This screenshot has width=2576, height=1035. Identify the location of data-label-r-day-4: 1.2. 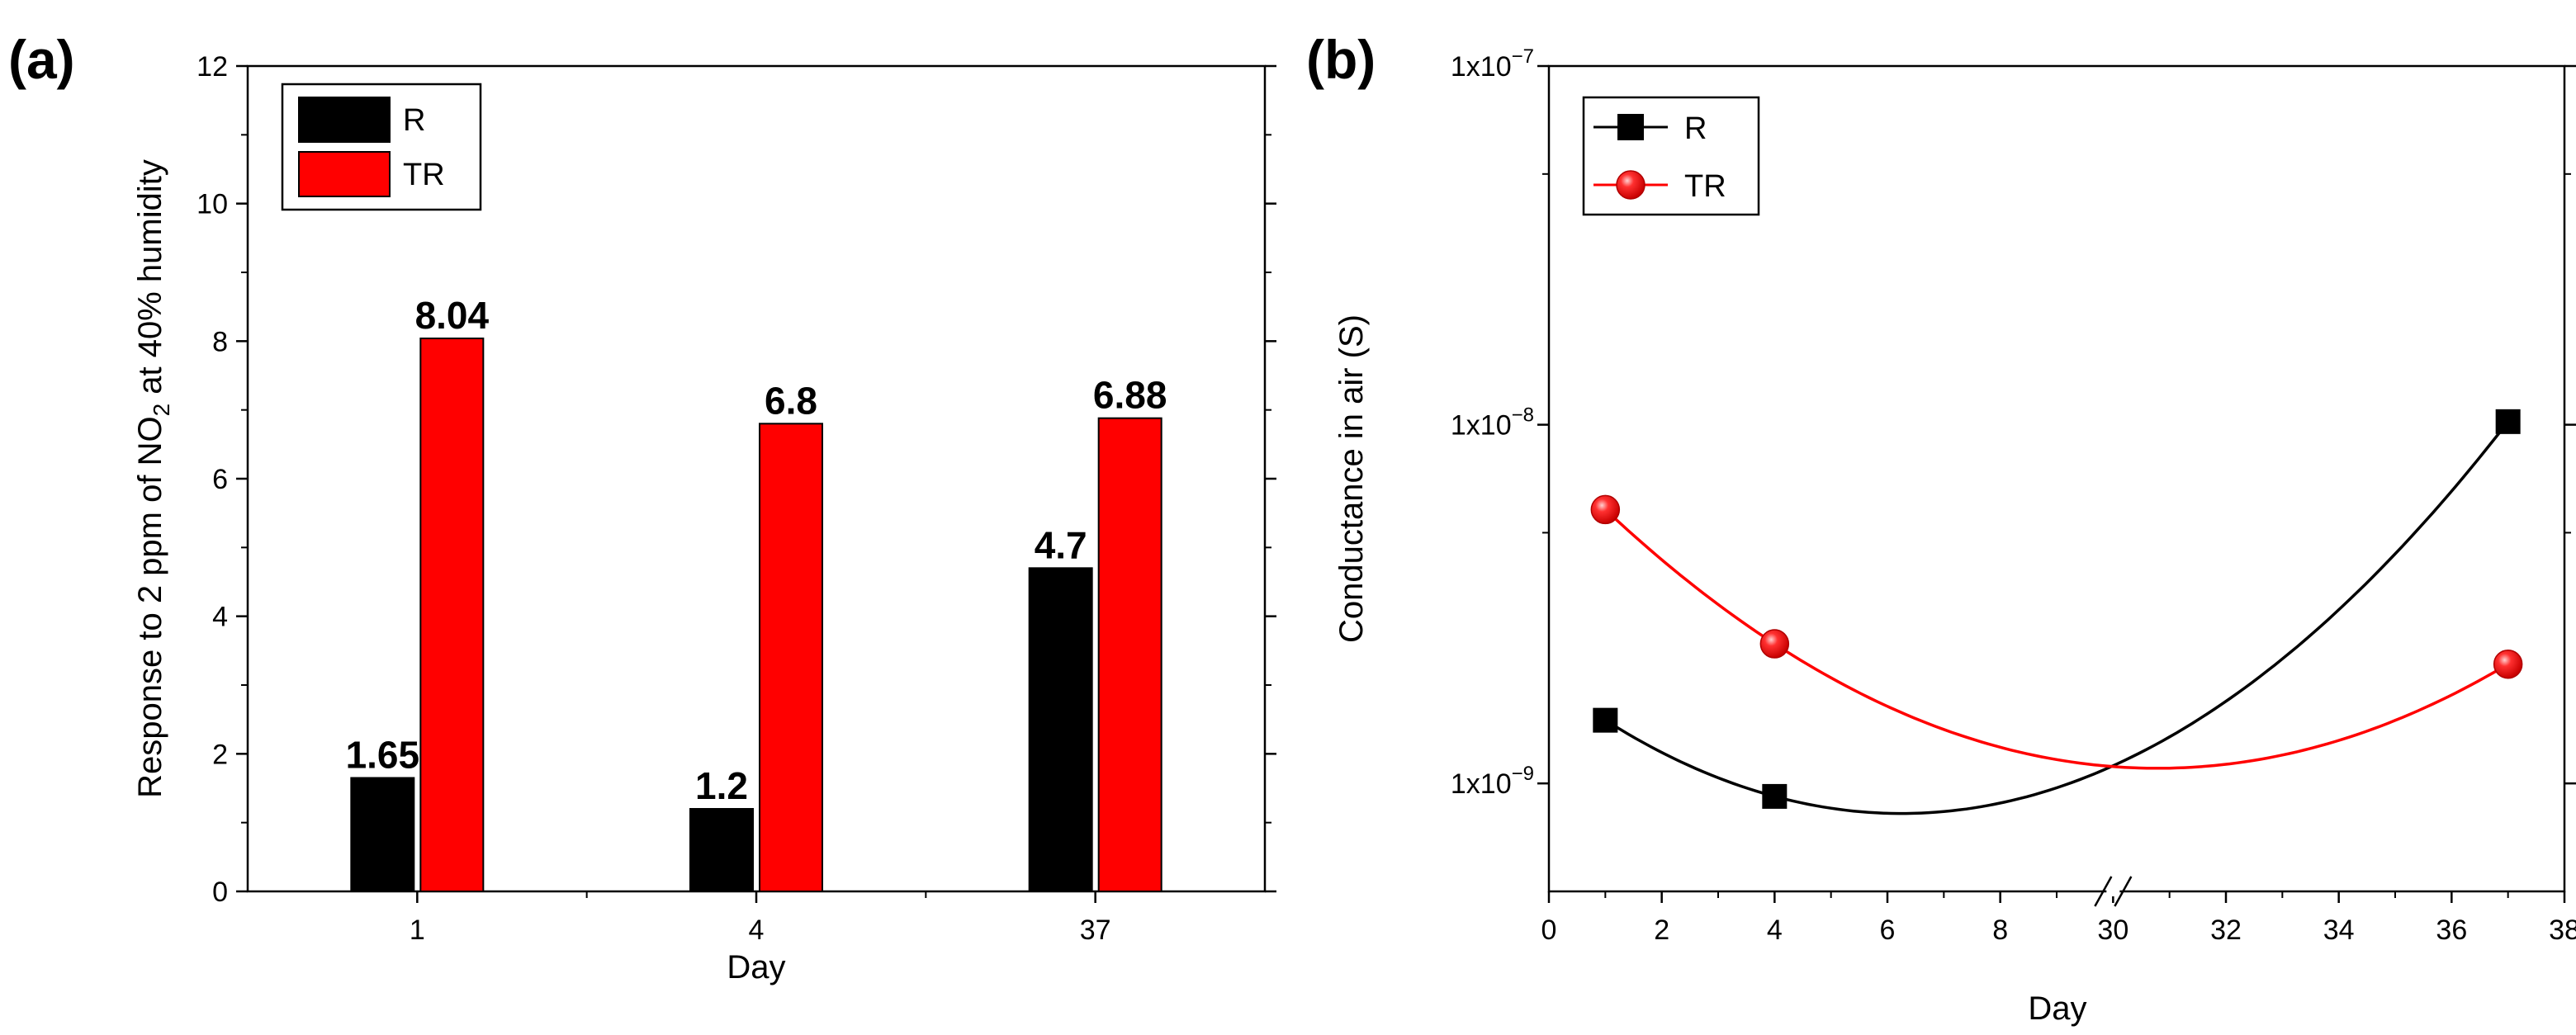
(721, 785).